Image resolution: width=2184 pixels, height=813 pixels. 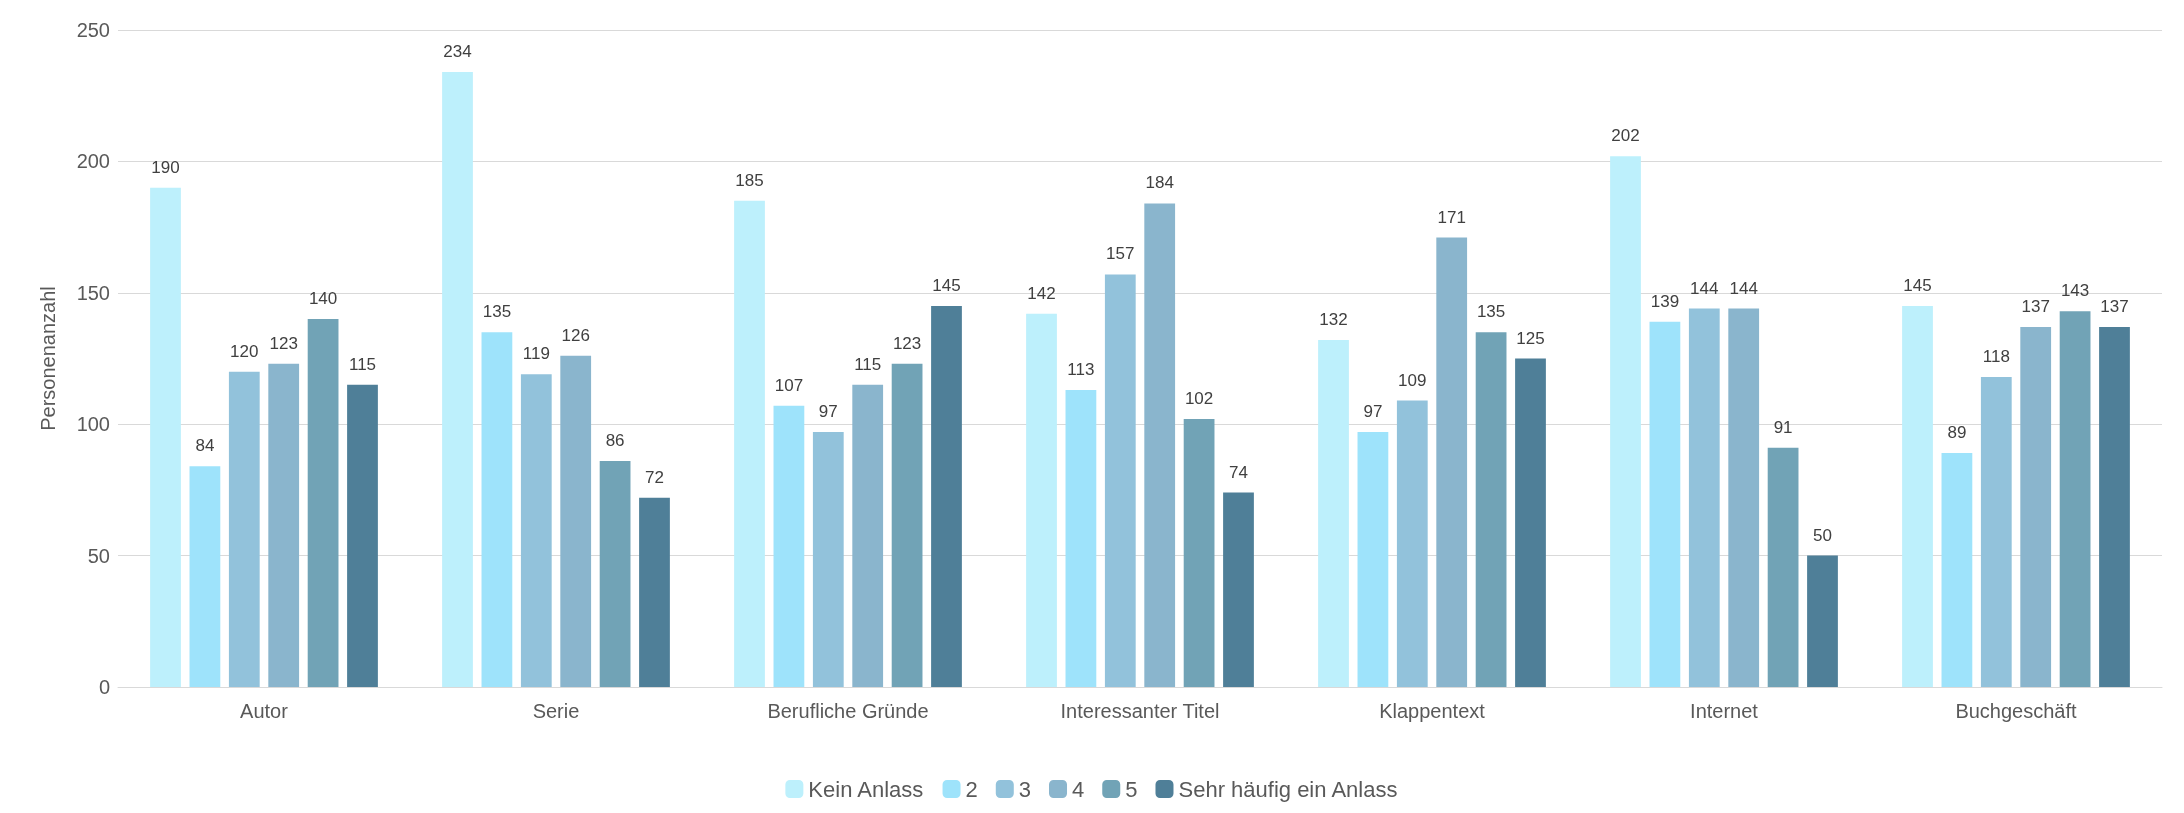 I want to click on x-tick-label: Autor, so click(x=264, y=711).